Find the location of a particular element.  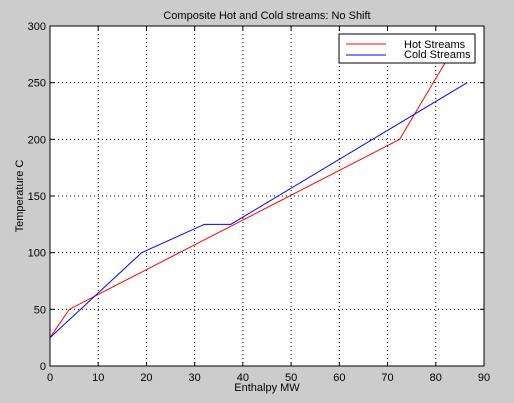

x-tick-label: 60 is located at coordinates (339, 378).